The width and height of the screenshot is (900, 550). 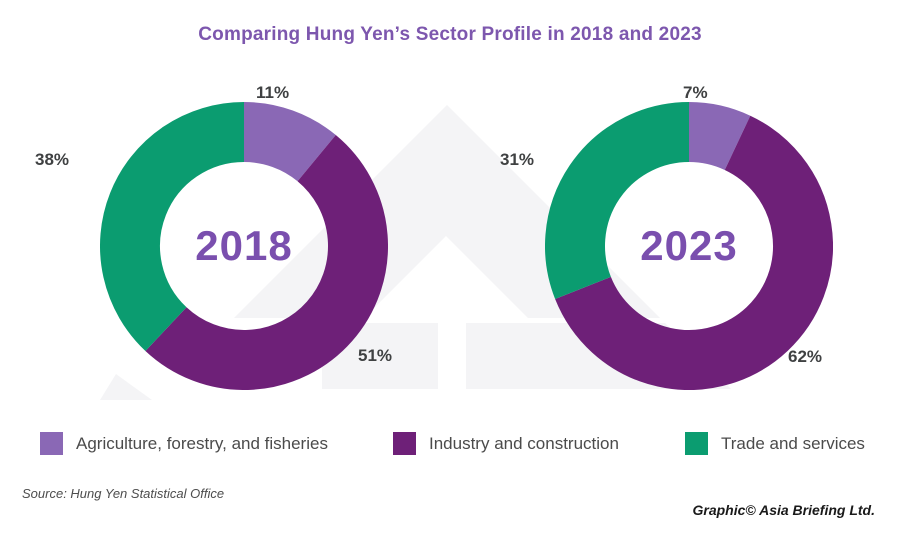 What do you see at coordinates (51, 443) in the screenshot?
I see `legend-swatch-agriculture` at bounding box center [51, 443].